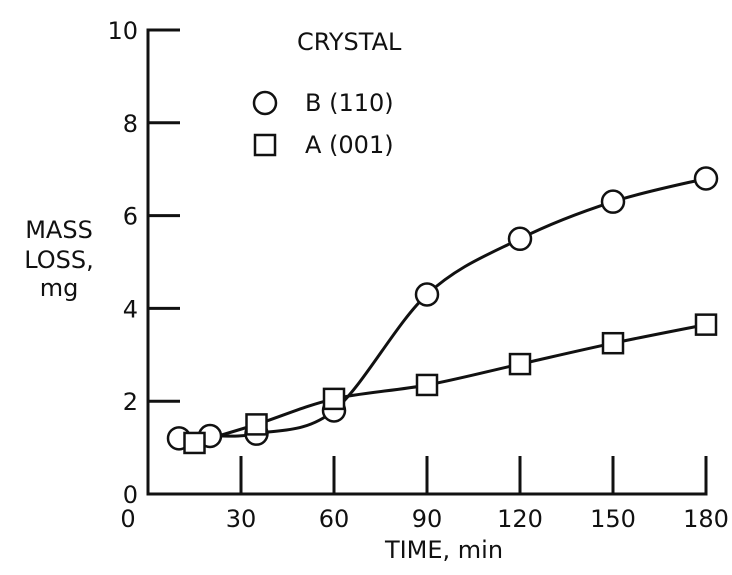  I want to click on legend-entry-b-110: B (110), so click(349, 103).